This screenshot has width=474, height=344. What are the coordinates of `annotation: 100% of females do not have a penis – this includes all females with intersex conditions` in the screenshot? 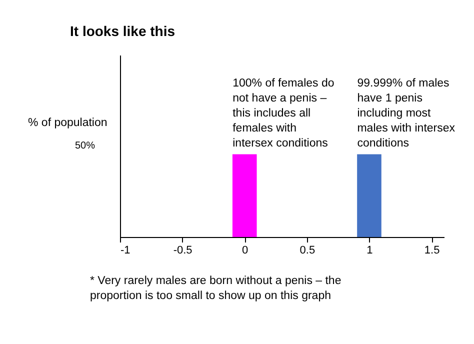 It's located at (283, 113).